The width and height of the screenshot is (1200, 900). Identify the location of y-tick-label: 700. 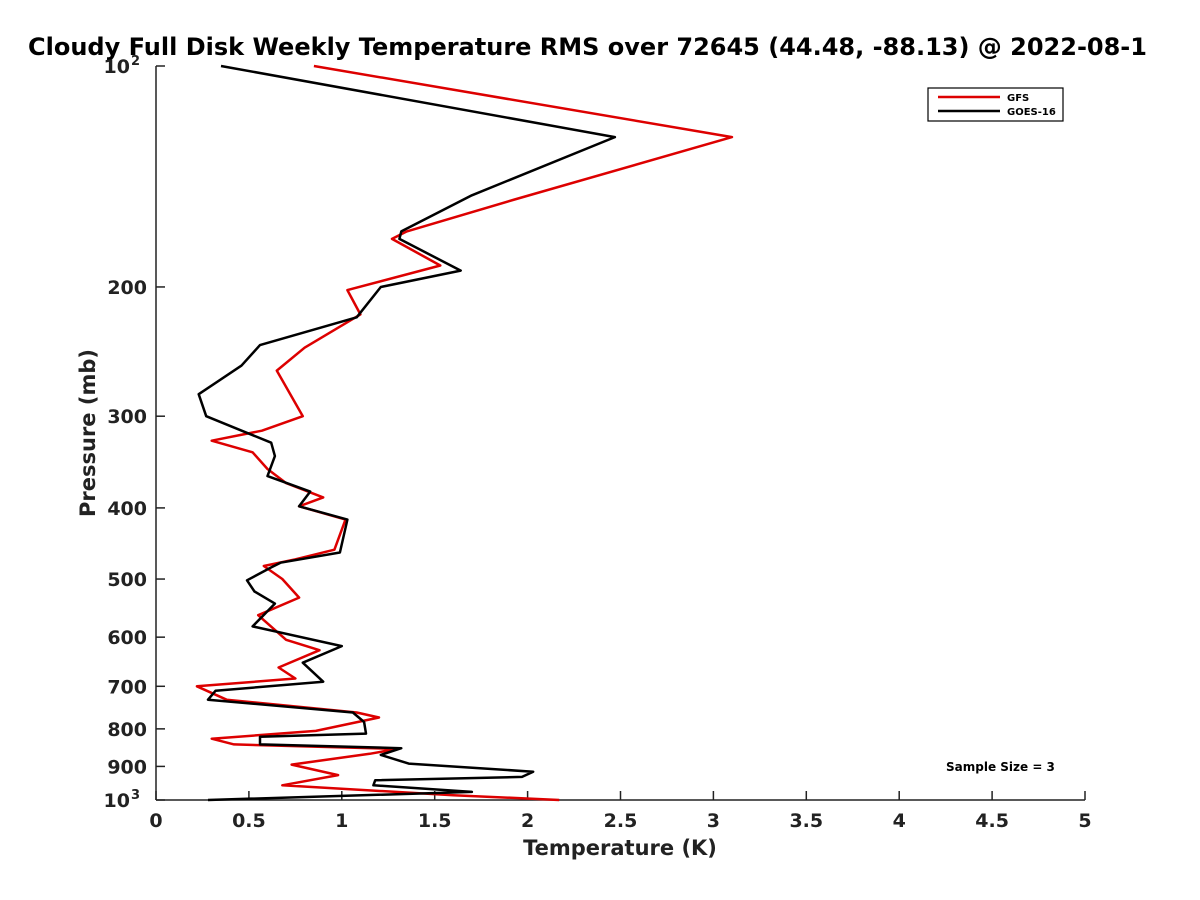
(127, 687).